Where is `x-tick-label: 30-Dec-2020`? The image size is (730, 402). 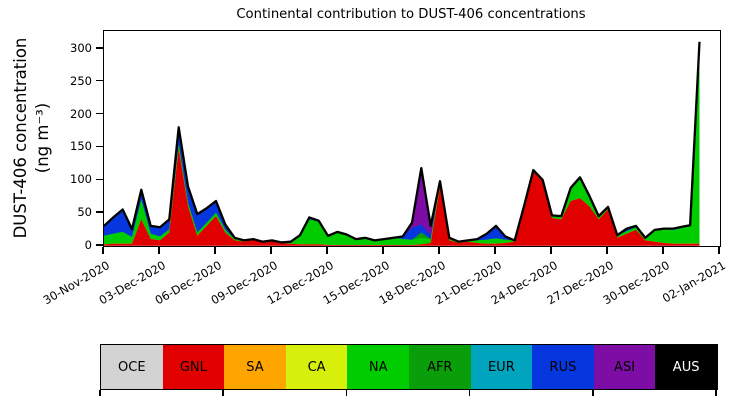
x-tick-label: 30-Dec-2020 is located at coordinates (636, 283).